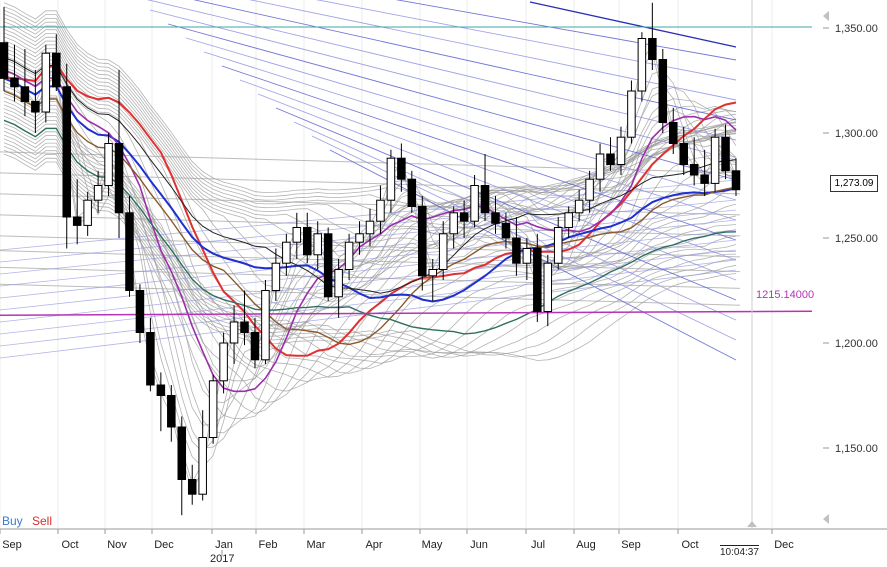 The height and width of the screenshot is (567, 887). I want to click on x-scroll-marker-icon, so click(752, 524).